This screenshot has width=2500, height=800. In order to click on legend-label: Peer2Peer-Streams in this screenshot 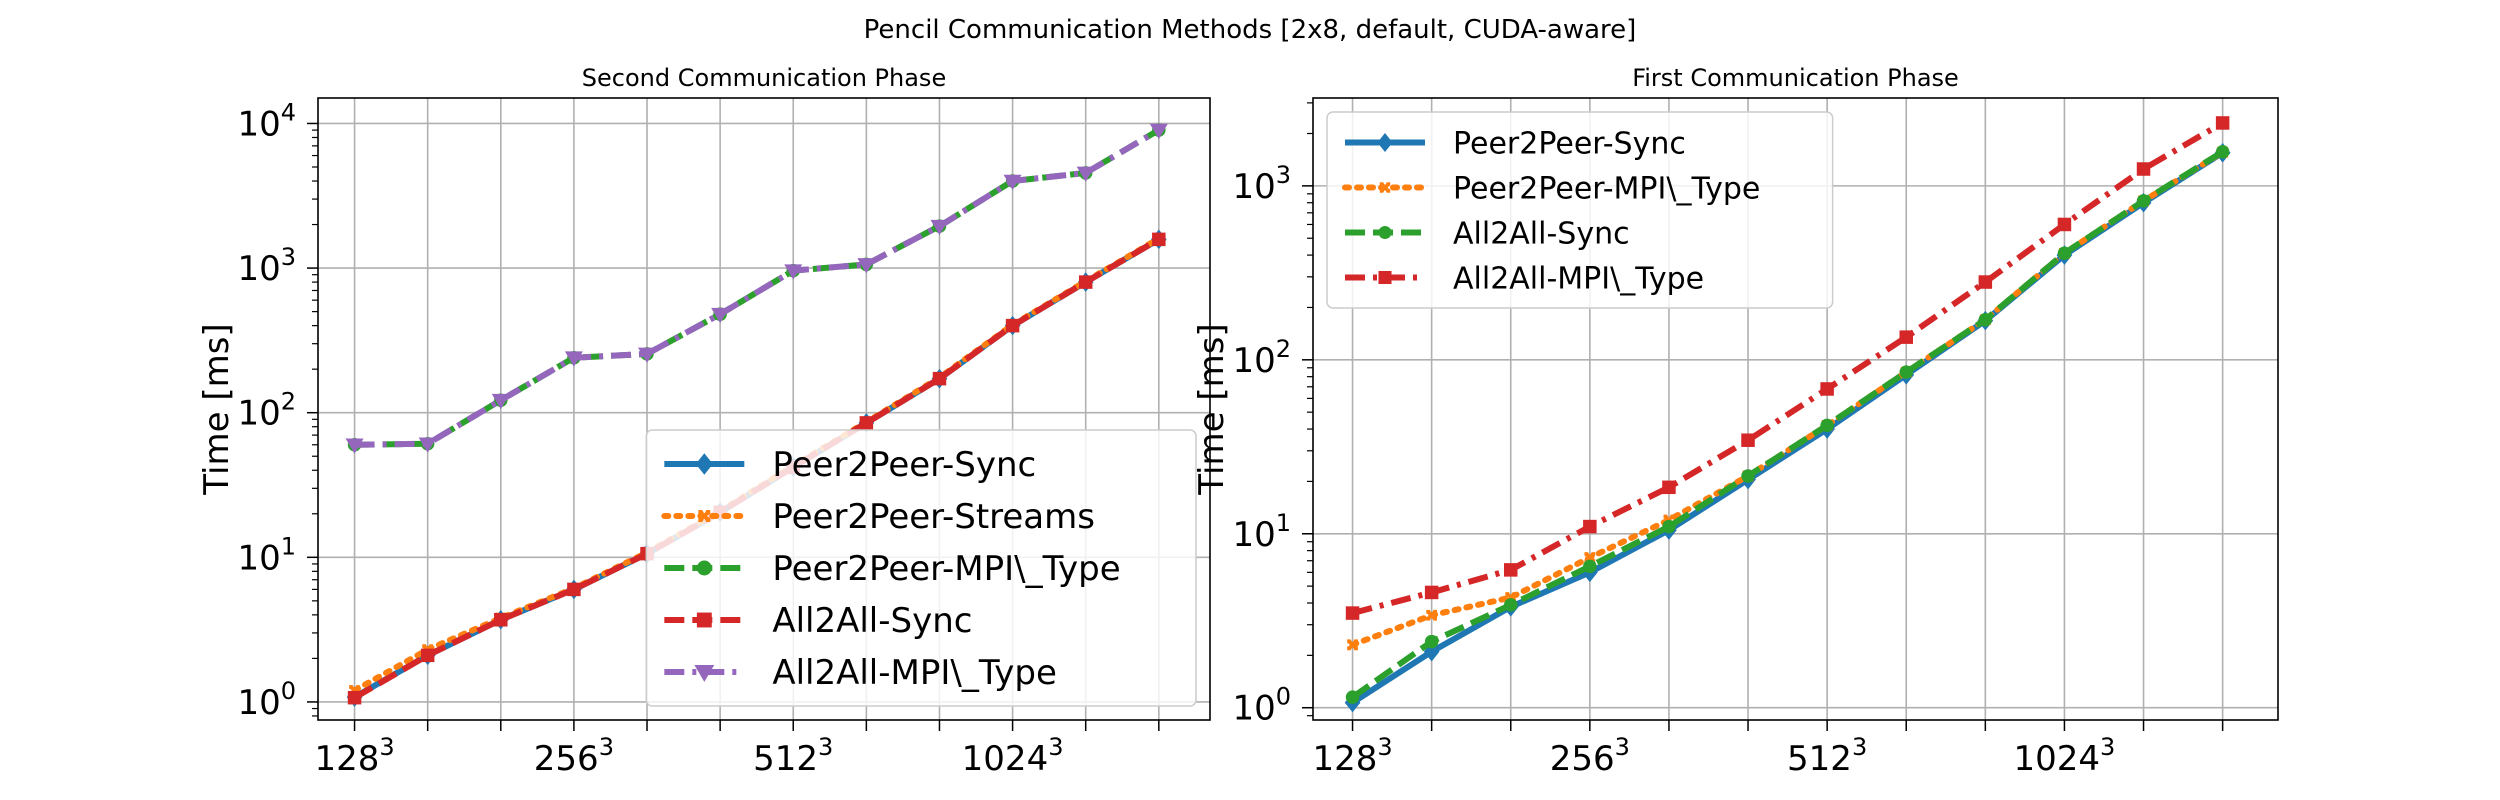, I will do `click(933, 517)`.